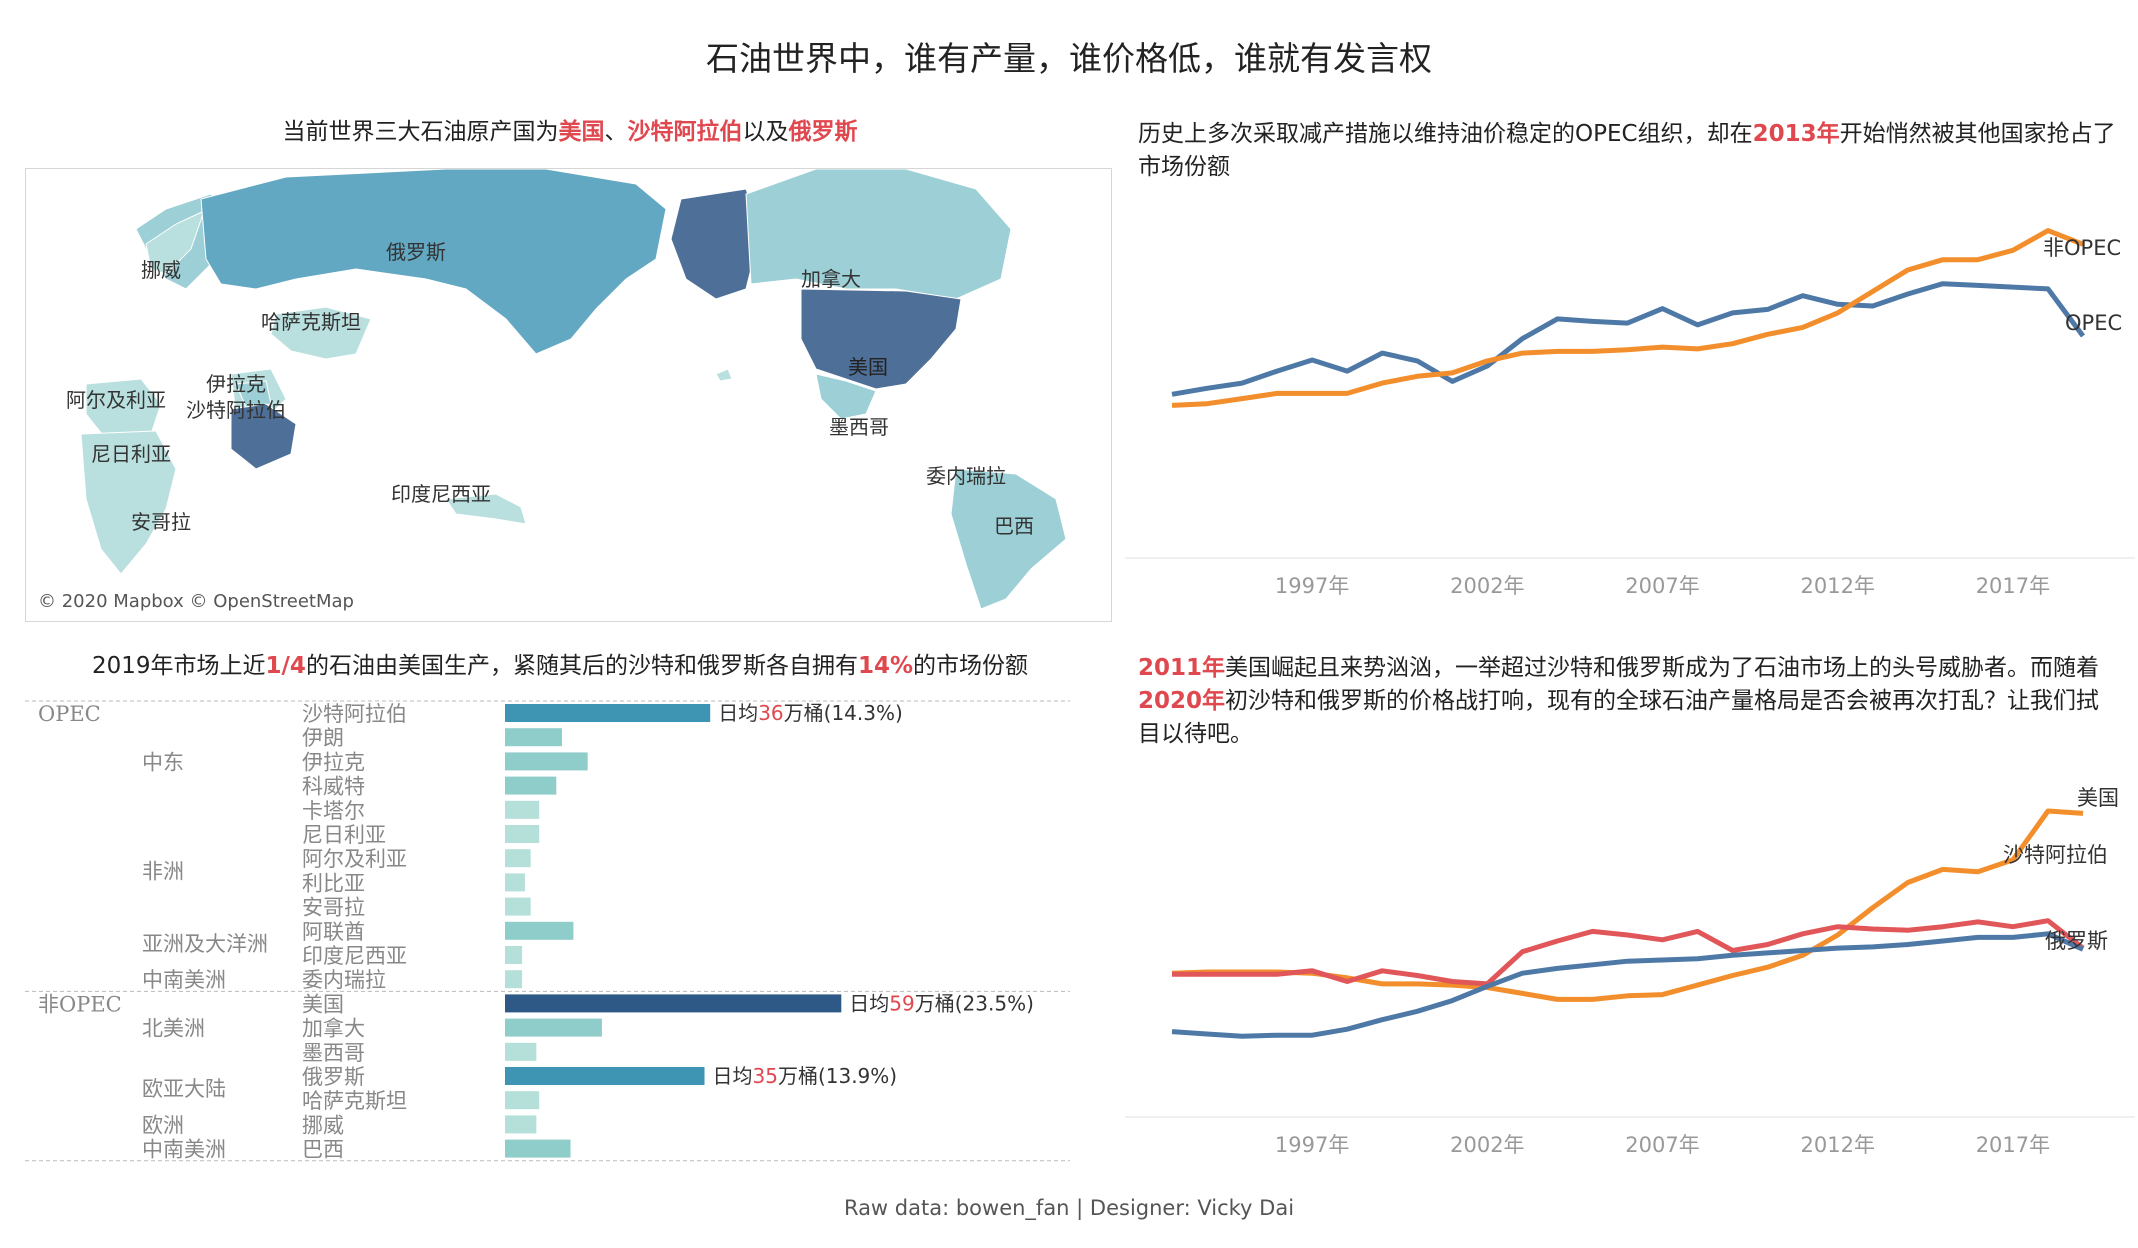 Image resolution: width=2138 pixels, height=1248 pixels. I want to click on bar-country-label: 科威特, so click(333, 787).